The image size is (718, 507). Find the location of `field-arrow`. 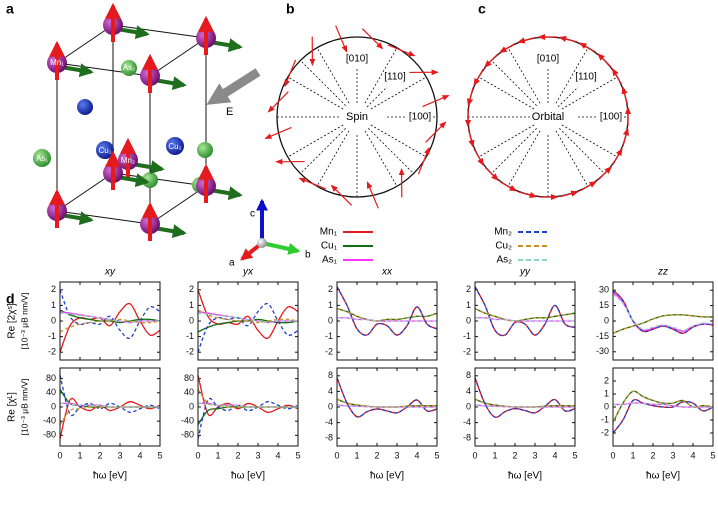

field-arrow is located at coordinates (236, 86).